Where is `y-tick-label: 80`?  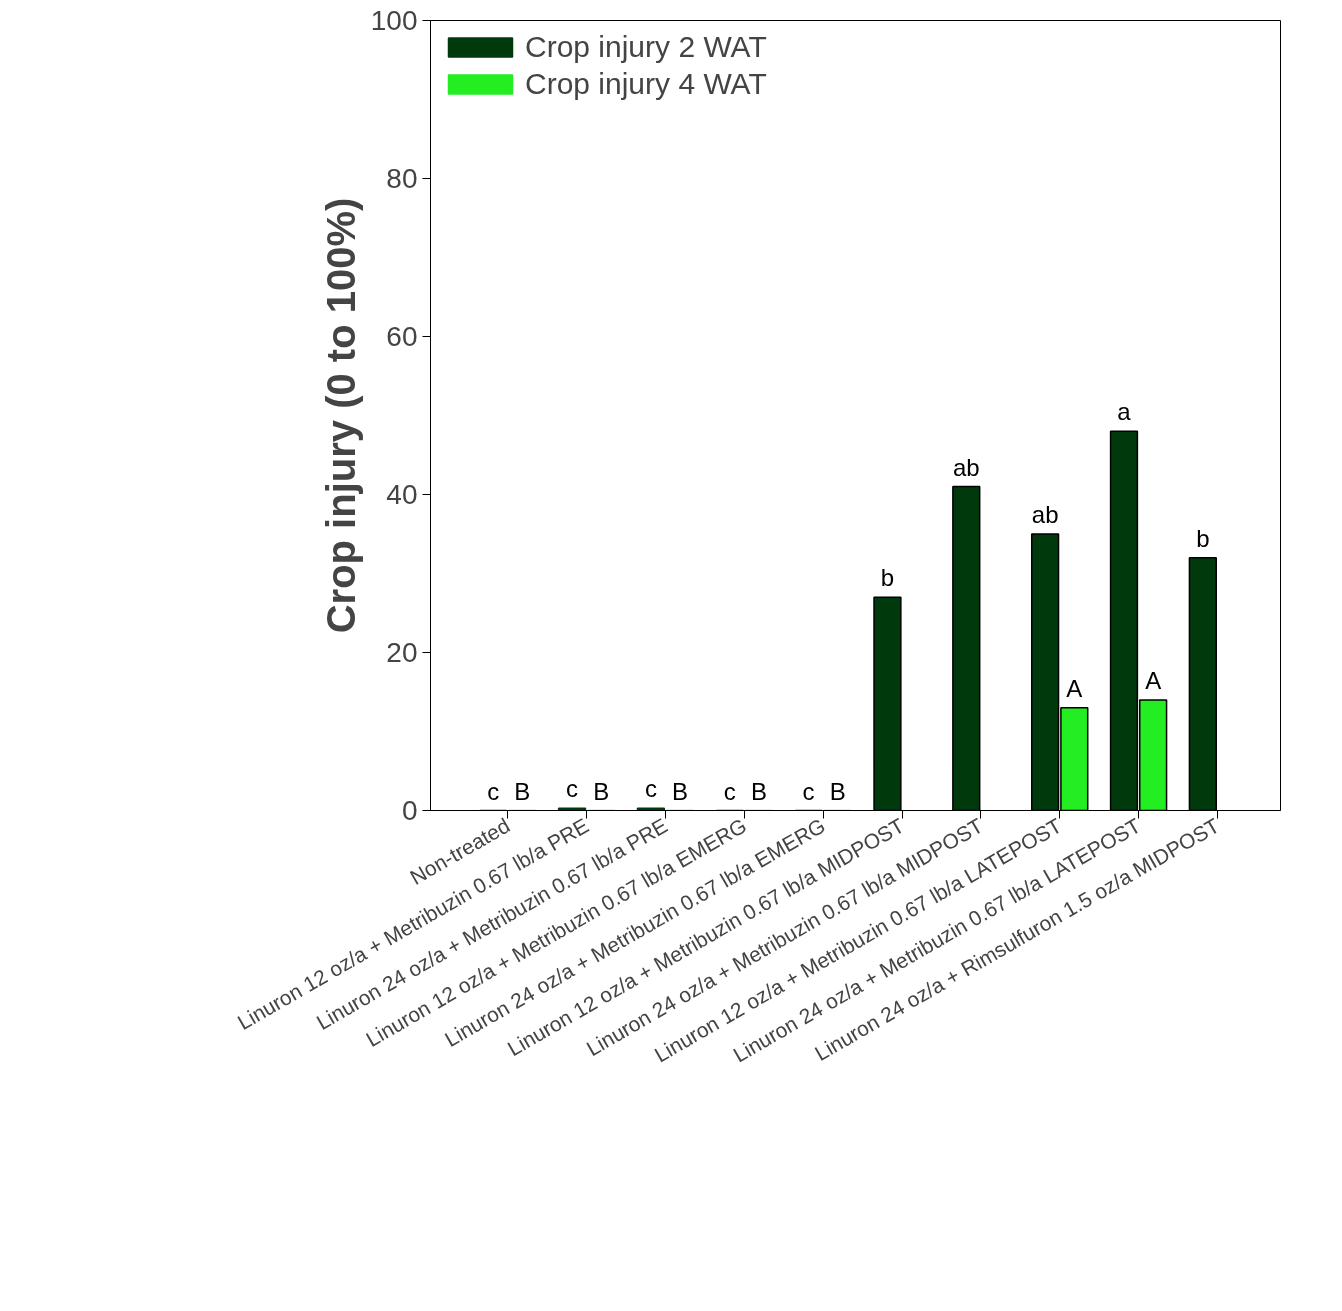
y-tick-label: 80 is located at coordinates (402, 178).